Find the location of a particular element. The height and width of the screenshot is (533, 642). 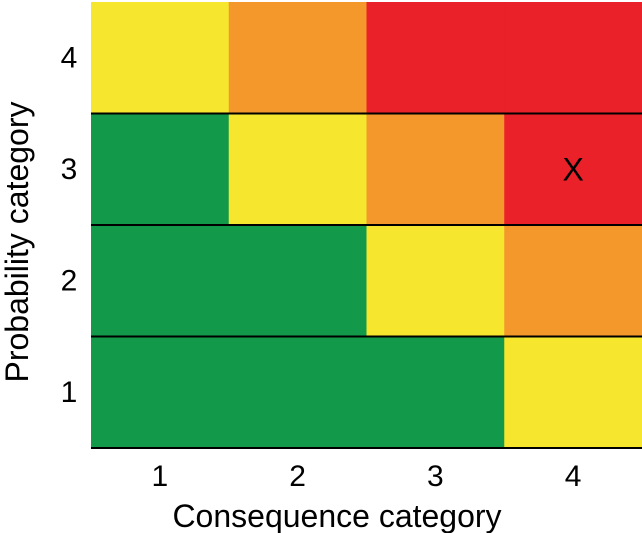

heatmap-cell-p2-c4 is located at coordinates (573, 281).